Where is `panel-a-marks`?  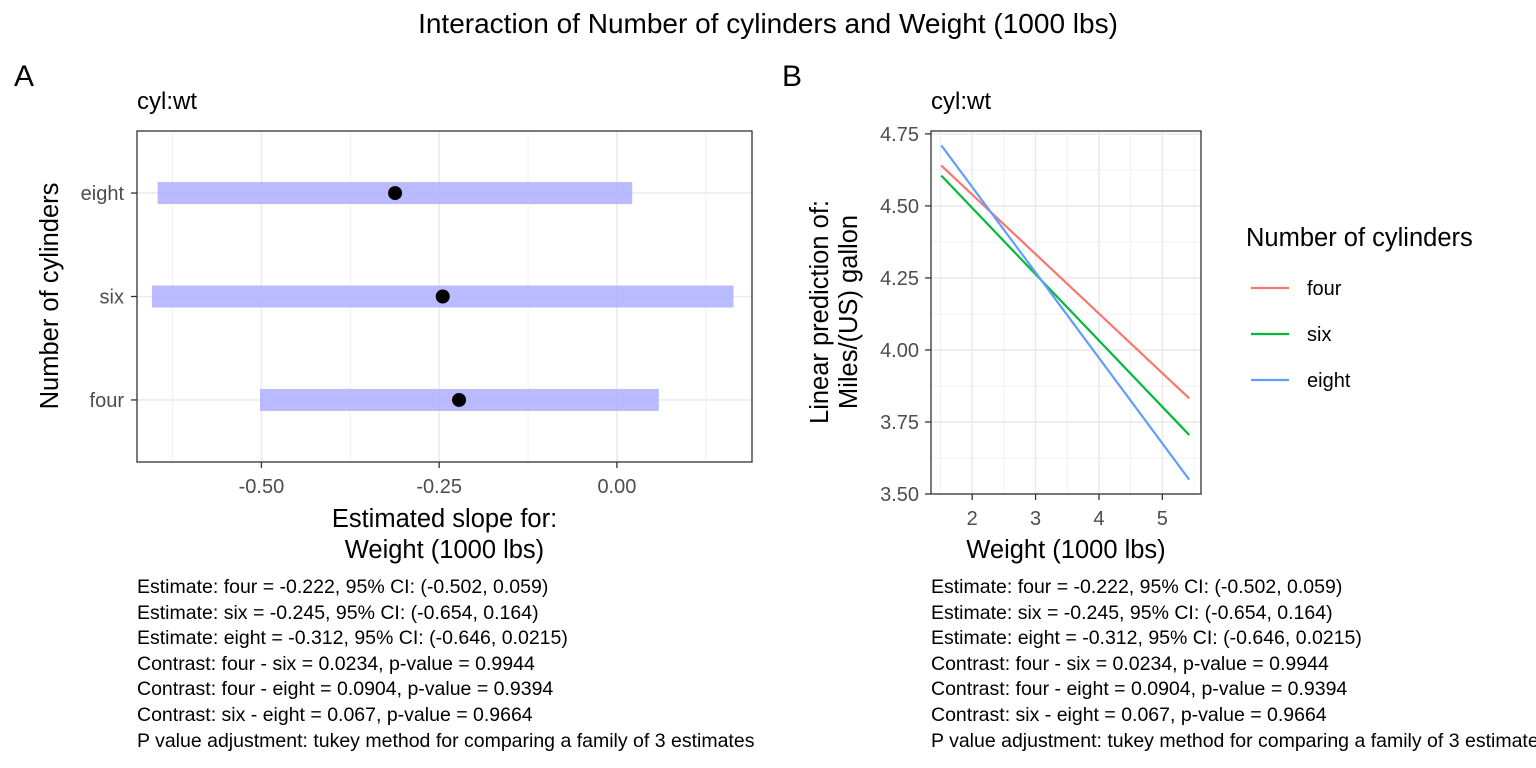 panel-a-marks is located at coordinates (442, 296).